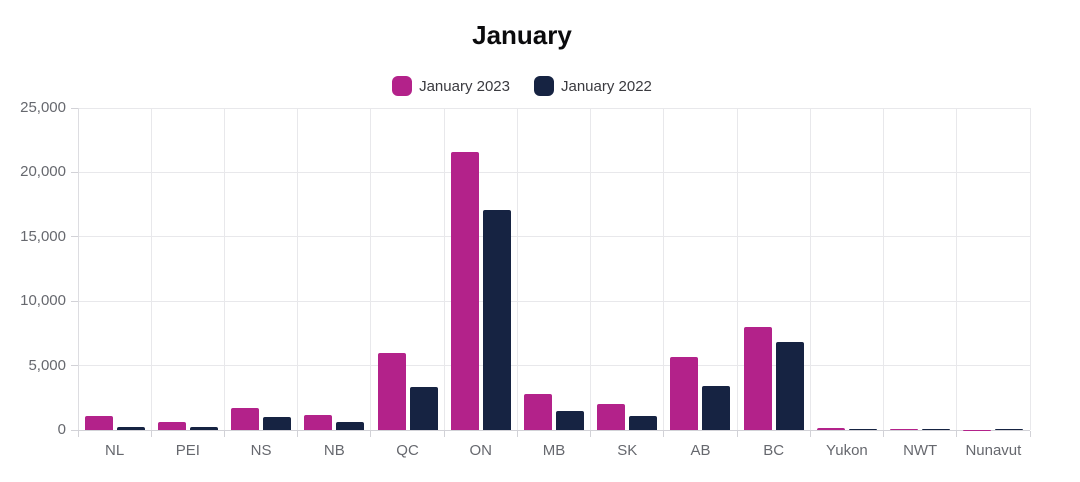 This screenshot has width=1080, height=482. Describe the element at coordinates (171, 426) in the screenshot. I see `bar-january-2023-pei` at that location.